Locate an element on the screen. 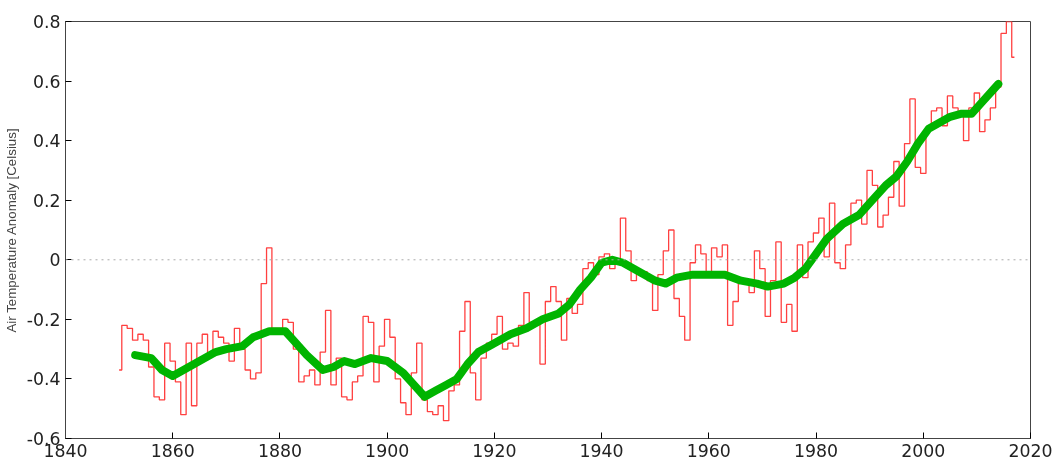 The height and width of the screenshot is (459, 1063). y-tick-label: -0.2 is located at coordinates (43, 319).